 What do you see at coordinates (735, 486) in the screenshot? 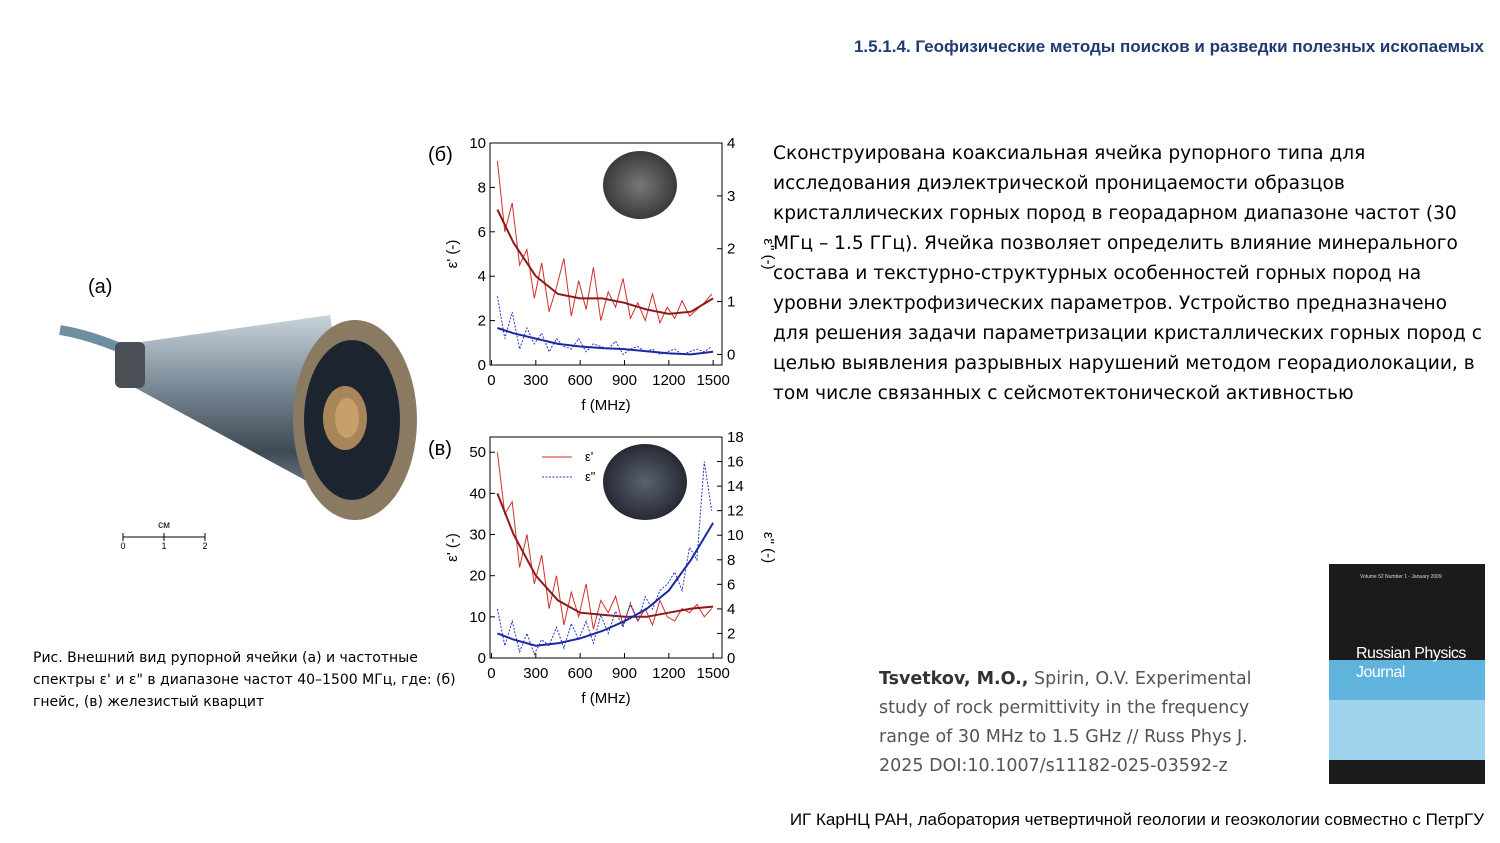
I see `y2-tick-label: 14` at bounding box center [735, 486].